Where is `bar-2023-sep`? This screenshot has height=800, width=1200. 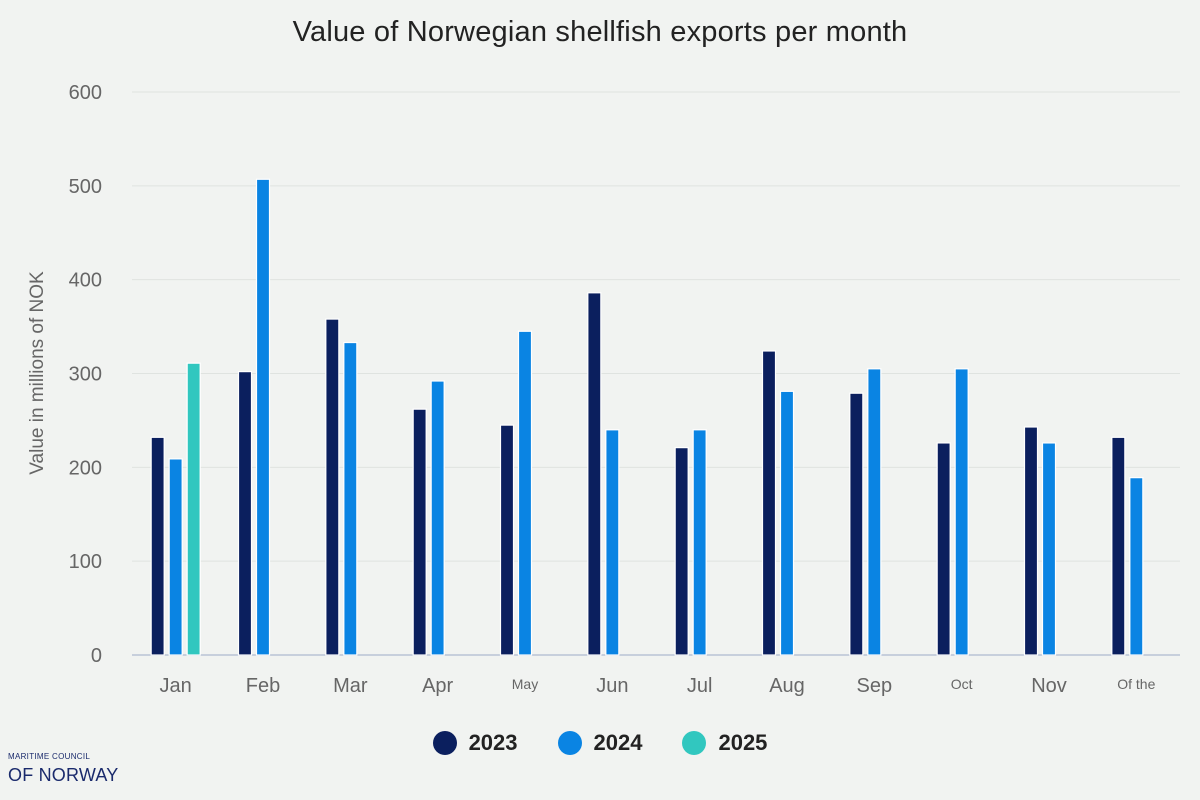 bar-2023-sep is located at coordinates (856, 524).